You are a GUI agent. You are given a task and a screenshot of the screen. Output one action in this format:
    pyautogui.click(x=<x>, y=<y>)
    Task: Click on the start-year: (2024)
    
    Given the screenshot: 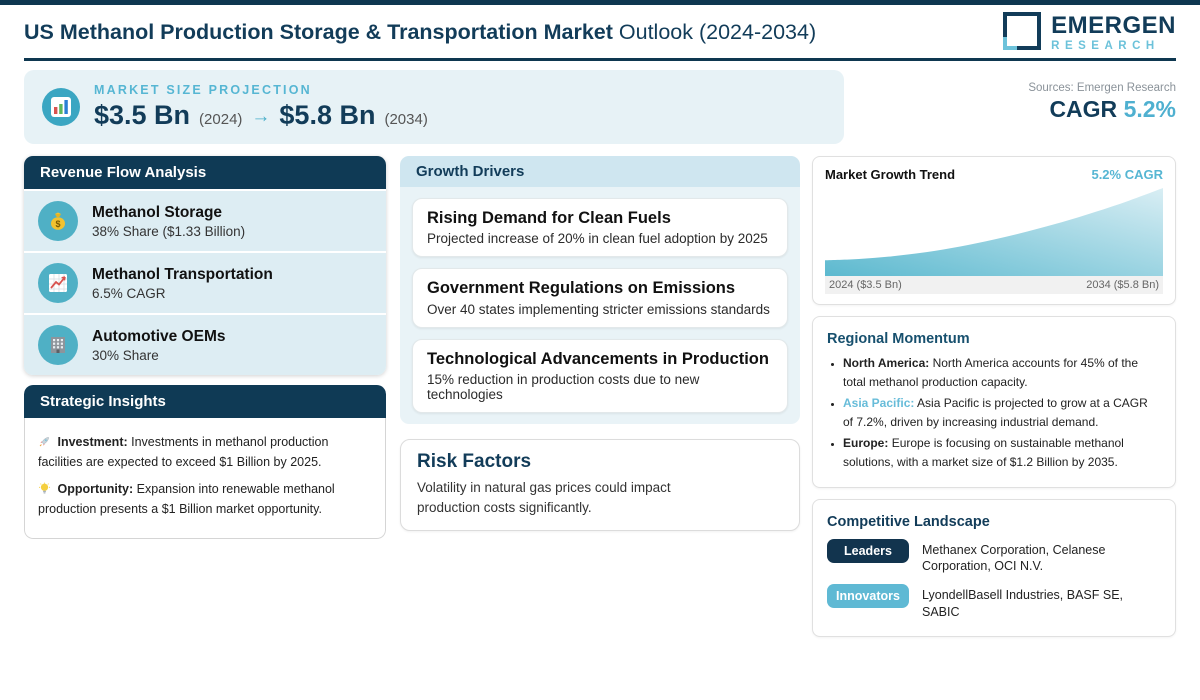 What is the action you would take?
    pyautogui.click(x=221, y=119)
    